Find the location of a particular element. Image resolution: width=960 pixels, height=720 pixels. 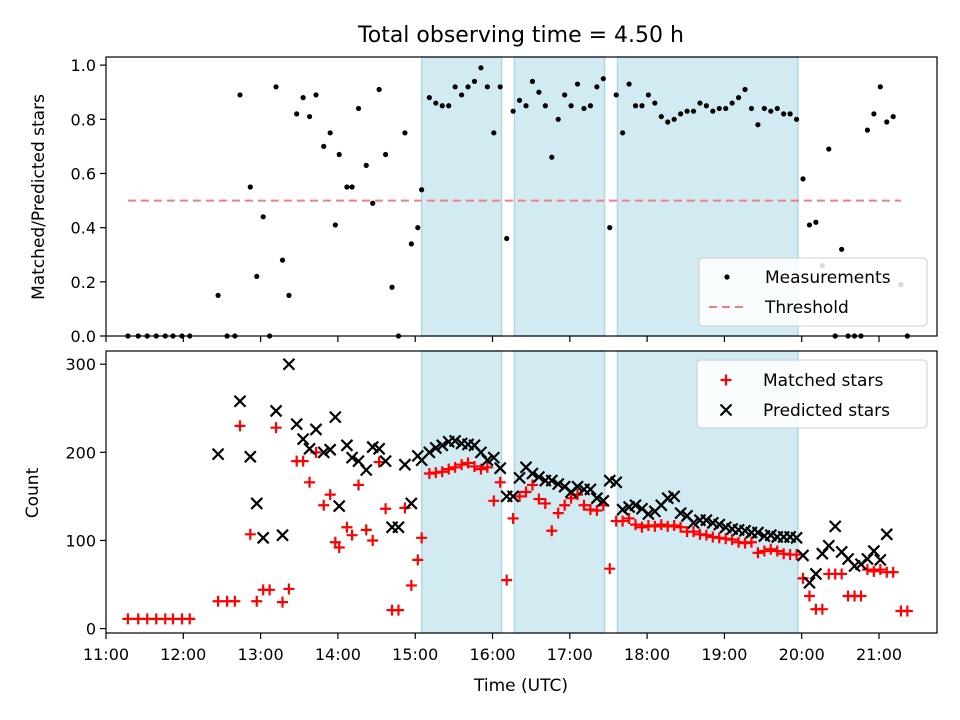

bottom-y-tick-label: 200 is located at coordinates (80, 452).